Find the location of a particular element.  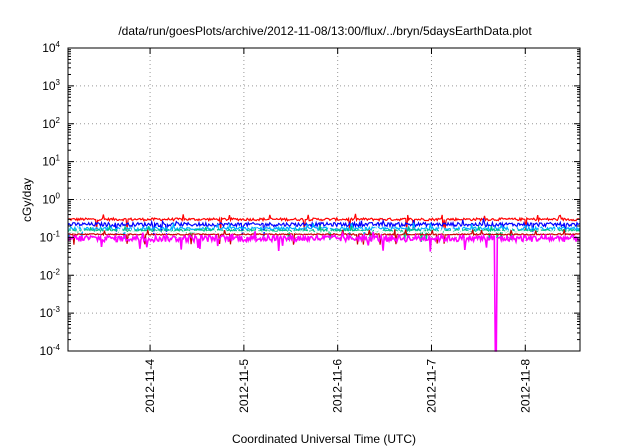

y-tick-label: 10² is located at coordinates (51, 123).